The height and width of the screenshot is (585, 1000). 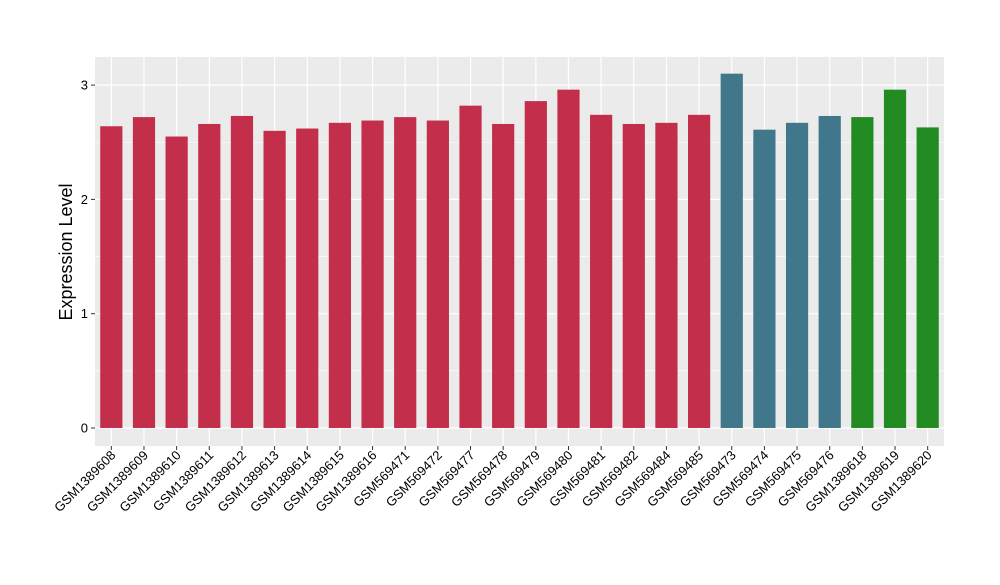 I want to click on bar-GSM569476, so click(x=829, y=271).